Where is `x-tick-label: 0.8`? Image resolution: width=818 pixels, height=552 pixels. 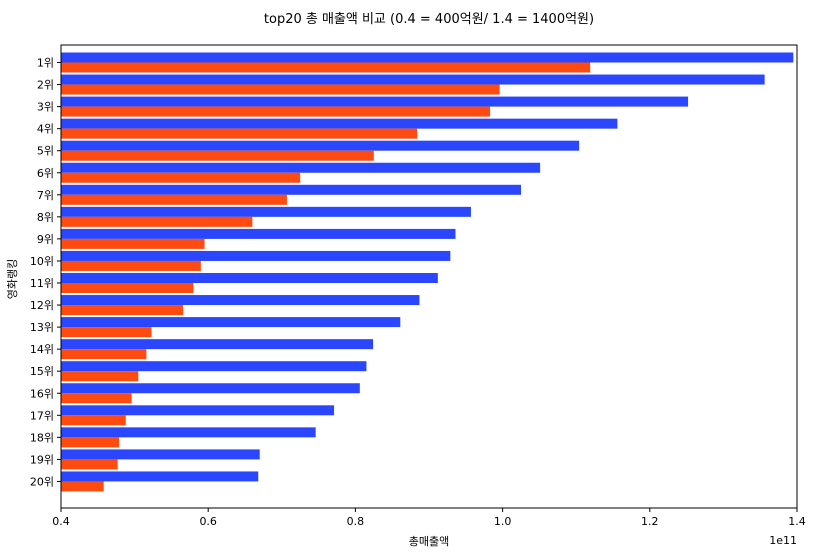 x-tick-label: 0.8 is located at coordinates (356, 521).